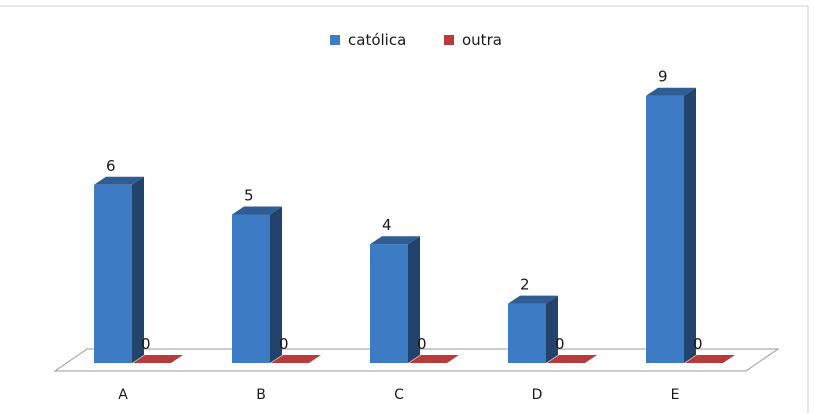  I want to click on bar-catolica-a, so click(119, 269).